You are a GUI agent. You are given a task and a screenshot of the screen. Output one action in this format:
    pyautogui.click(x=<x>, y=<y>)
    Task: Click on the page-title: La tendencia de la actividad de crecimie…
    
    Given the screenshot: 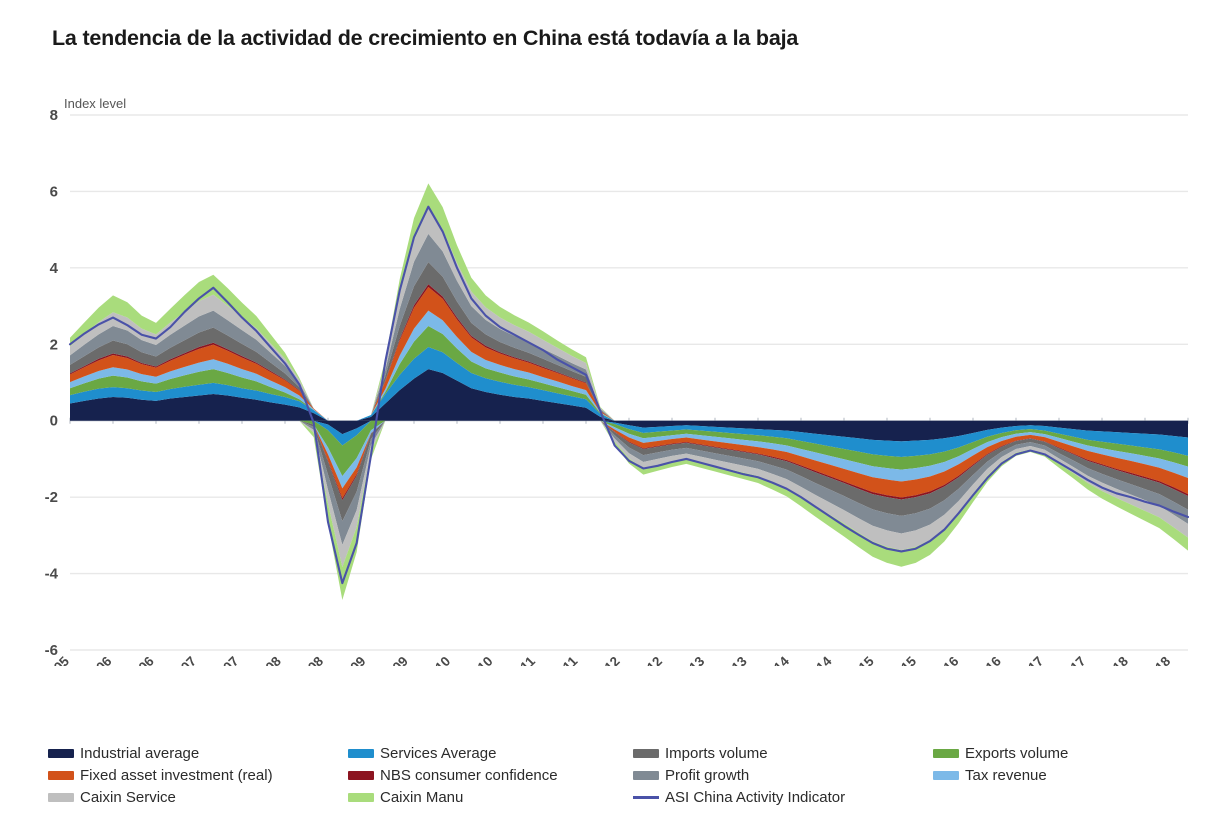 What is the action you would take?
    pyautogui.click(x=425, y=38)
    